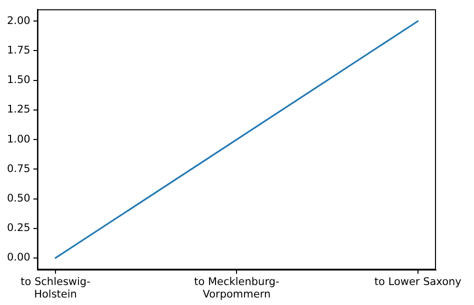 This screenshot has width=474, height=305. What do you see at coordinates (237, 288) in the screenshot?
I see `x-tick-label: to Mecklenburg-Vorpommern` at bounding box center [237, 288].